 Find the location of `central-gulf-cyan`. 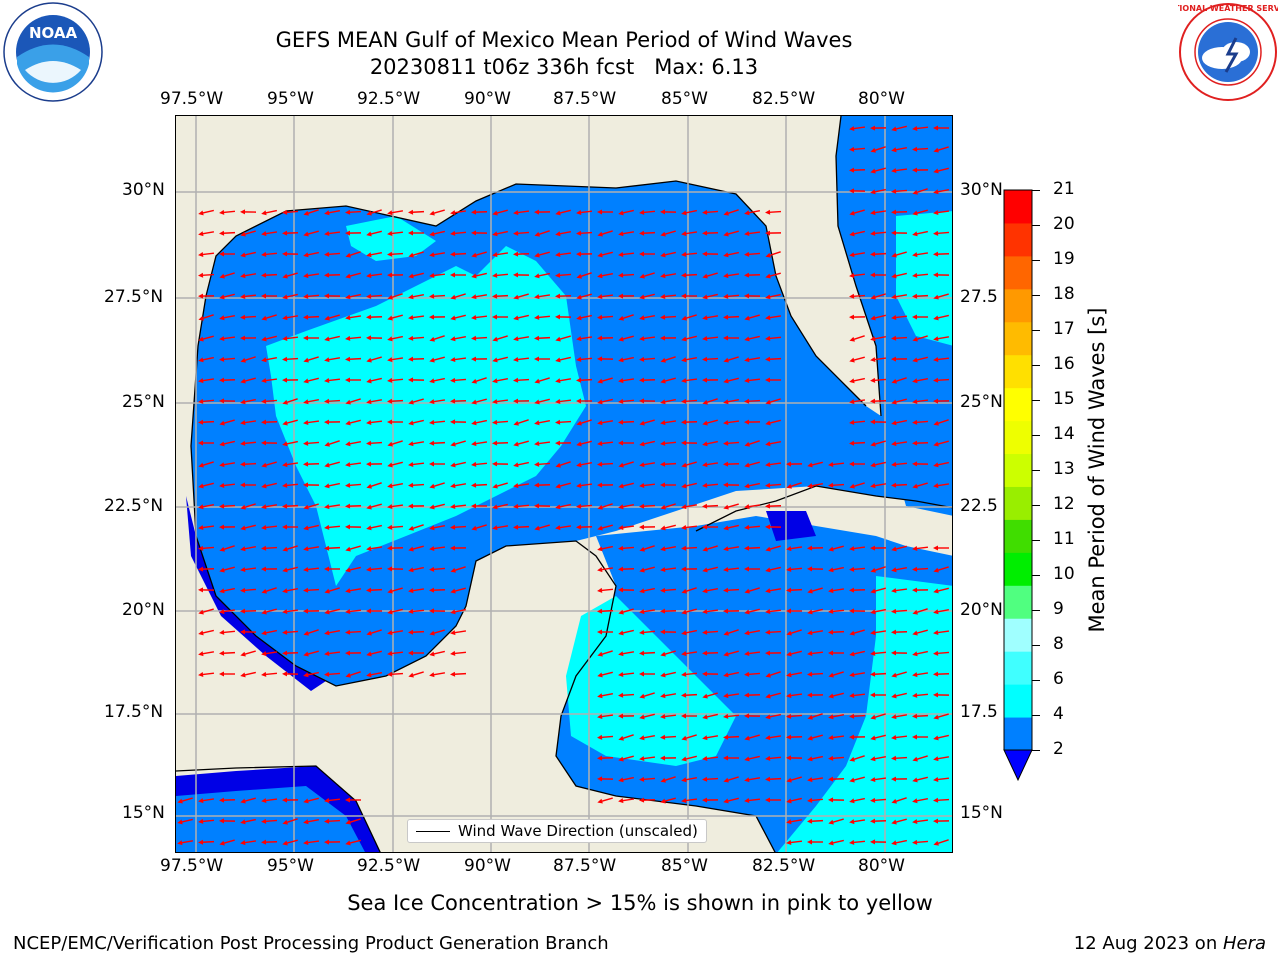

central-gulf-cyan is located at coordinates (426, 416).